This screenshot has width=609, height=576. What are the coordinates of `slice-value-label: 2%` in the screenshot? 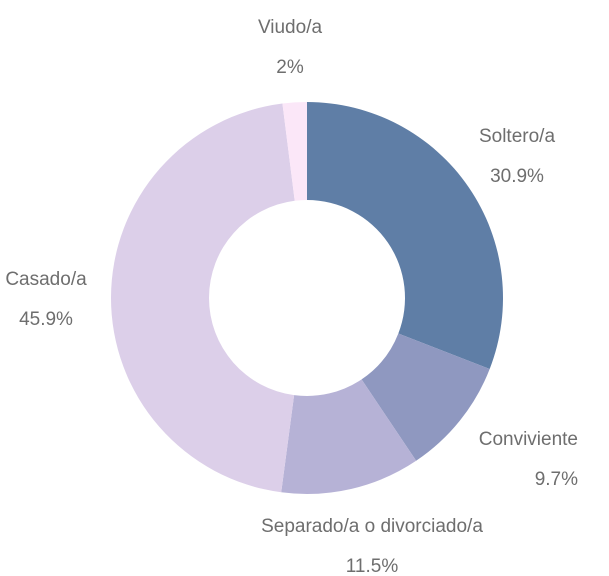 It's located at (290, 67).